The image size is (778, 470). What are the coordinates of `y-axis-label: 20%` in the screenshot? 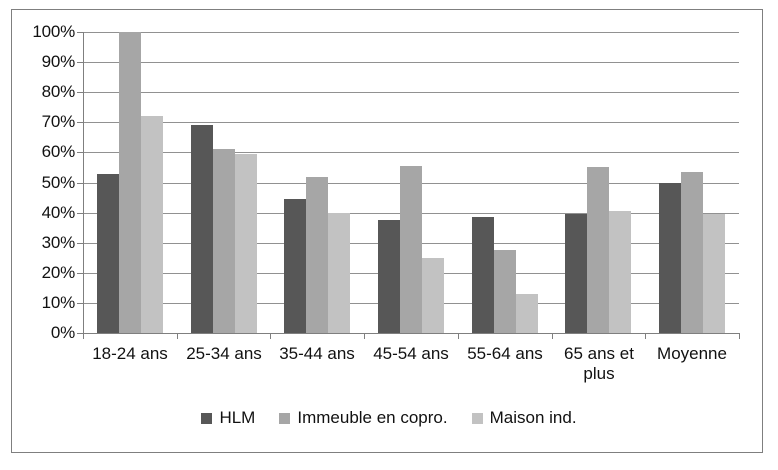 It's located at (58, 272).